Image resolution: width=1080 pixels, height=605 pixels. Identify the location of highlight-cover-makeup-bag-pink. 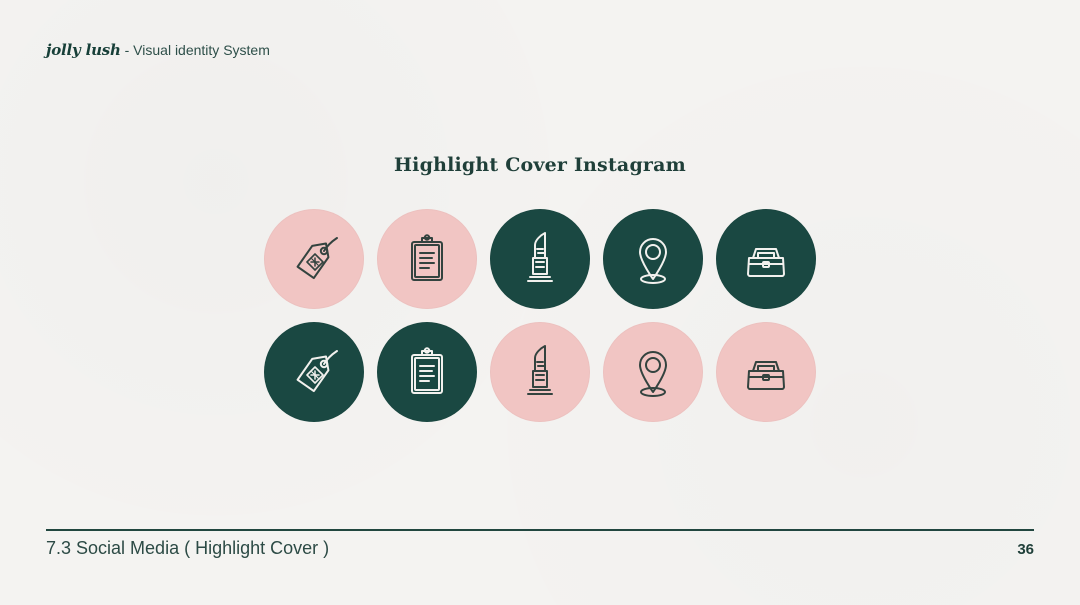
(766, 372).